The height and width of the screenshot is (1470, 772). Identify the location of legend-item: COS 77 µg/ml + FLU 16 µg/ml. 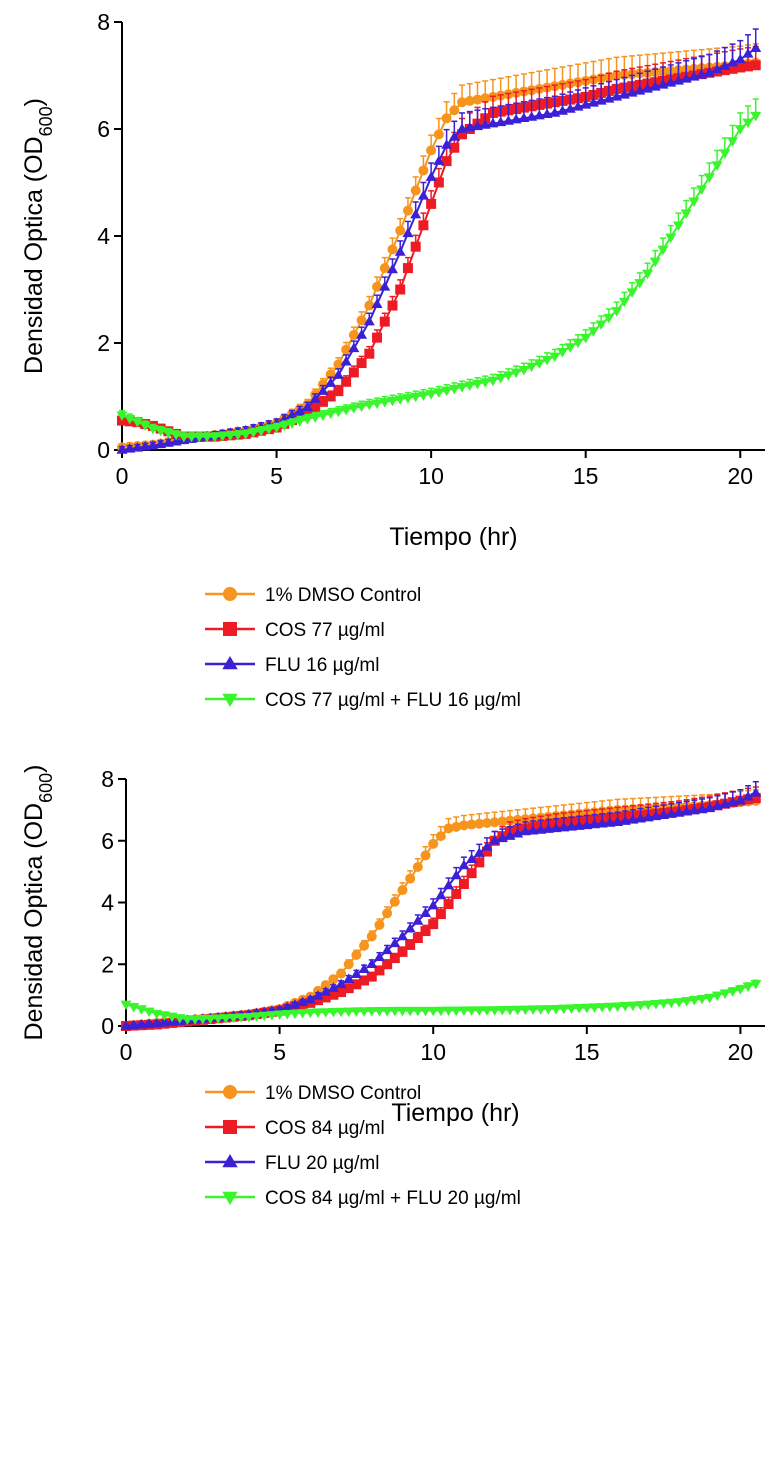
(363, 700).